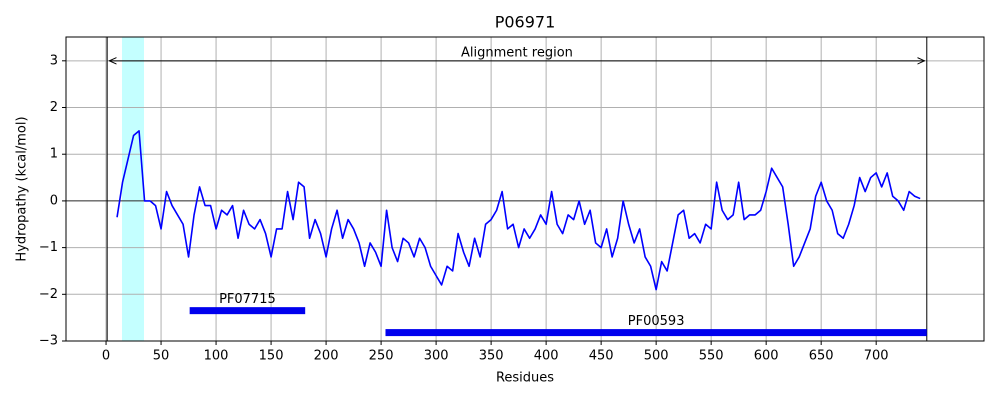  I want to click on x-tick-label: 700, so click(876, 356).